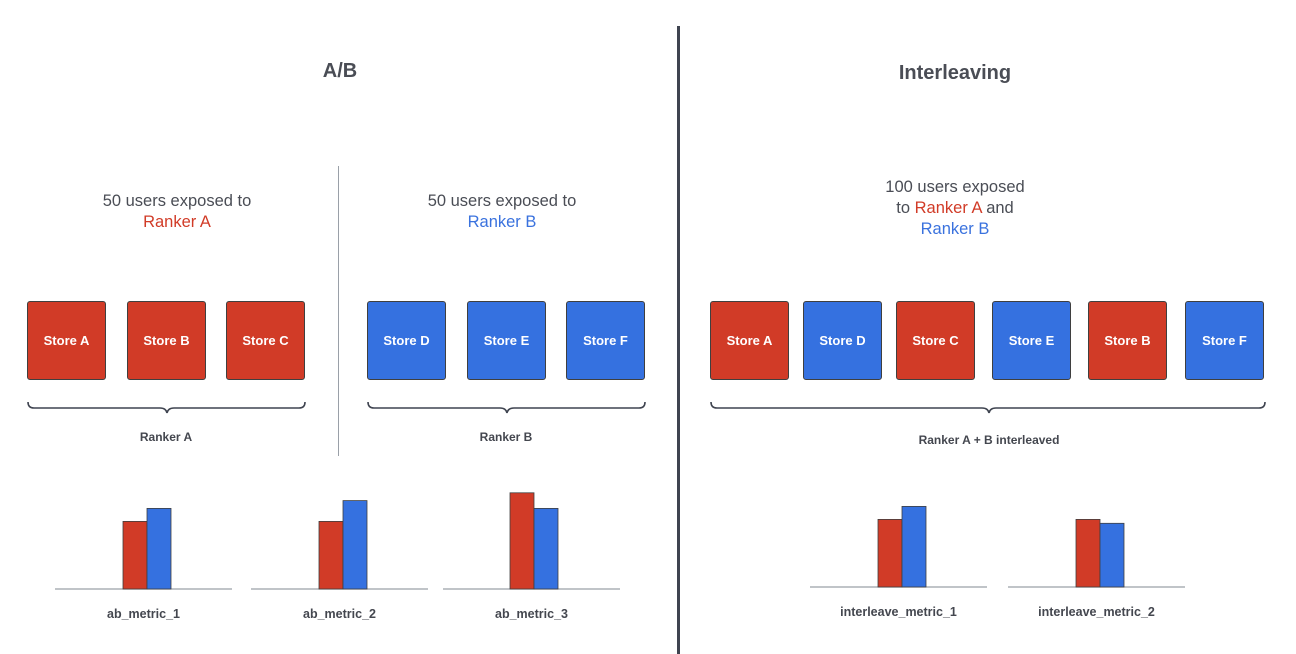 The image size is (1296, 654). I want to click on section-divider, so click(678, 340).